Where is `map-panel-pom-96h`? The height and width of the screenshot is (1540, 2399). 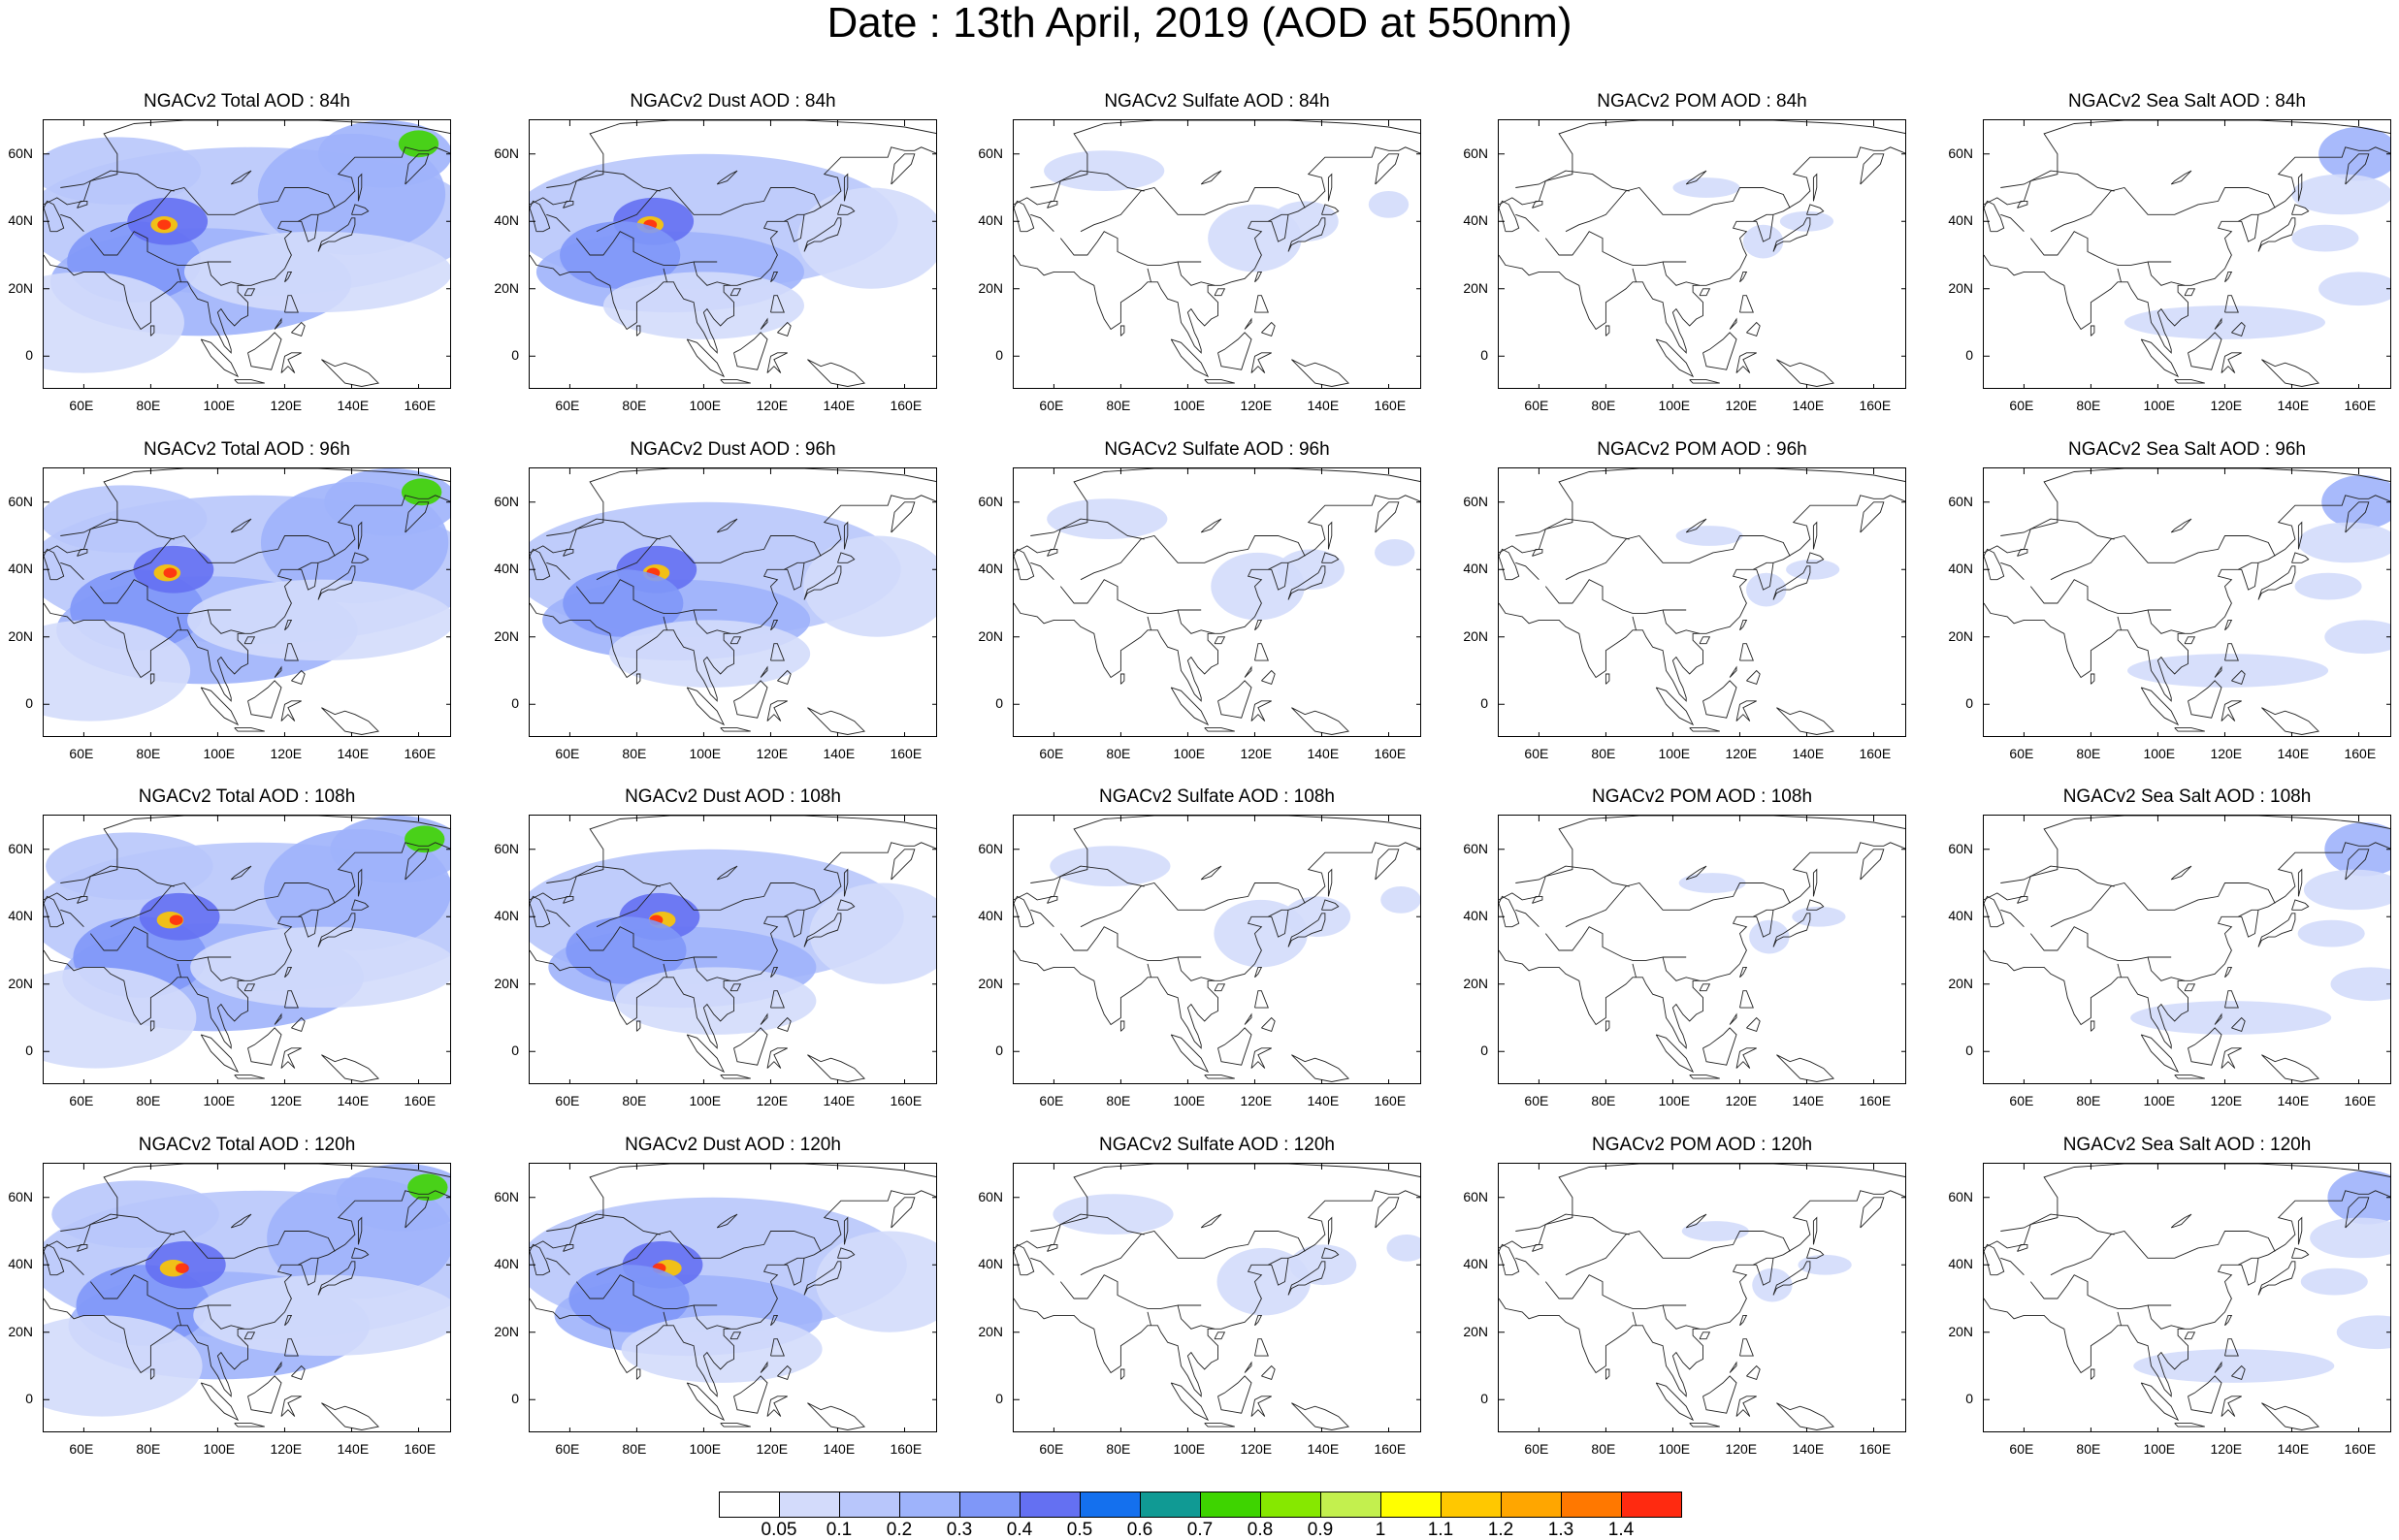 map-panel-pom-96h is located at coordinates (1702, 602).